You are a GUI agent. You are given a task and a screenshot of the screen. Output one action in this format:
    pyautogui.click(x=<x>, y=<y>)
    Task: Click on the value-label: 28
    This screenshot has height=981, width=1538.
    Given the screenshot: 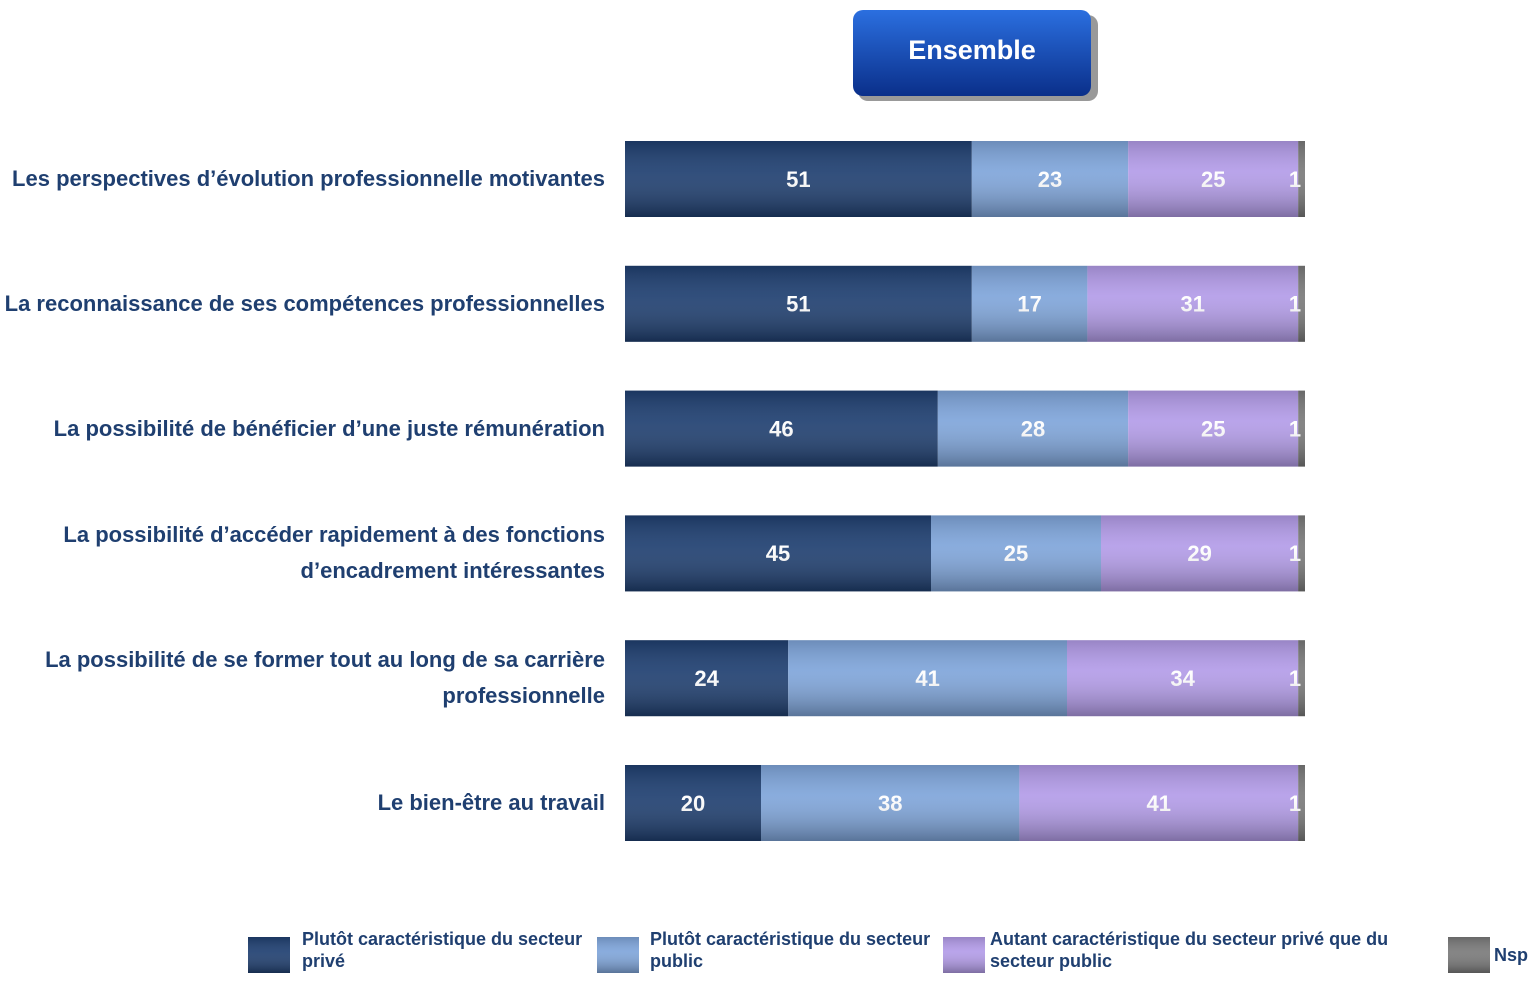 What is the action you would take?
    pyautogui.click(x=1033, y=428)
    